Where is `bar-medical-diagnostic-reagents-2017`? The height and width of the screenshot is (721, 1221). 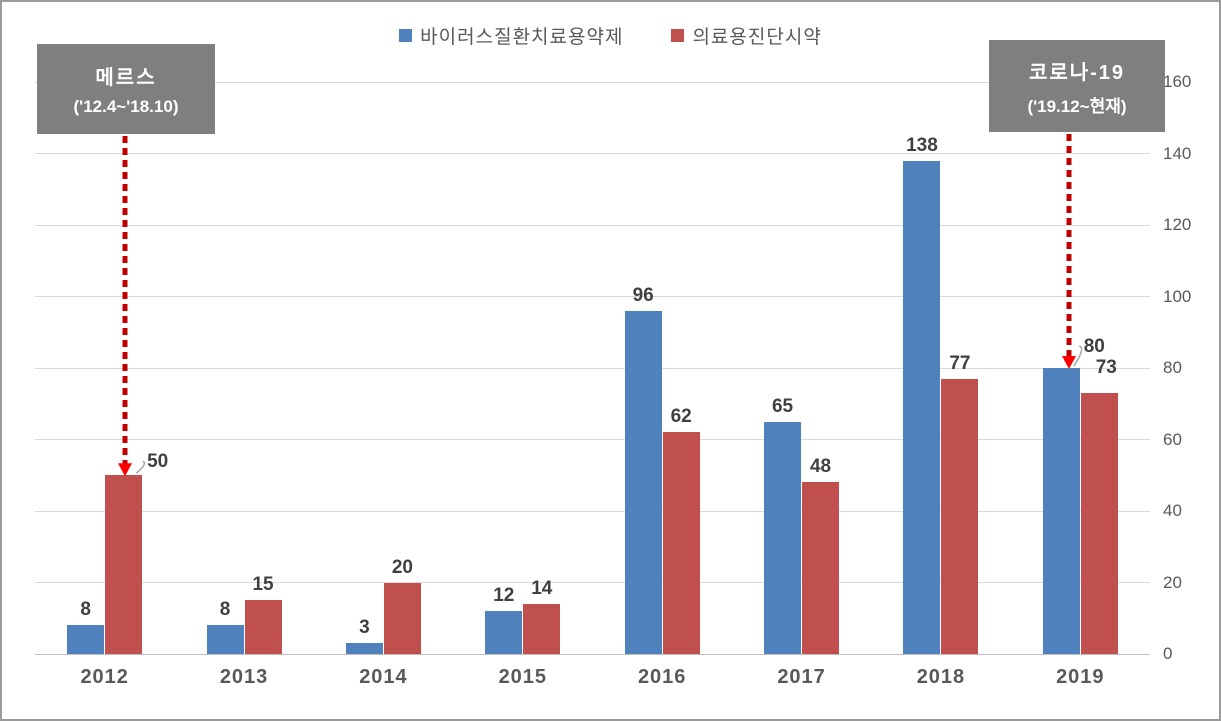 bar-medical-diagnostic-reagents-2017 is located at coordinates (821, 568).